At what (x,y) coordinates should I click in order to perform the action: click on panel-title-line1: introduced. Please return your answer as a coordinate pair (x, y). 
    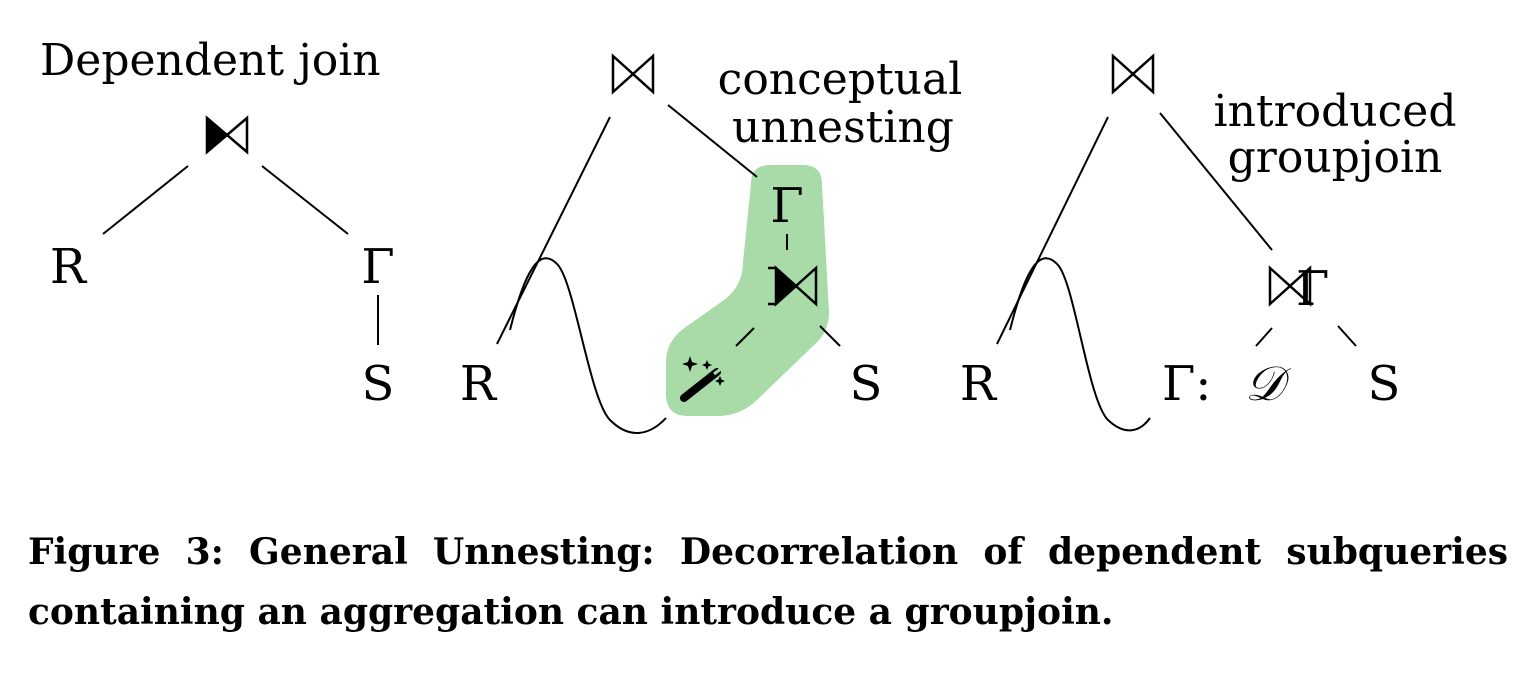
    Looking at the image, I should click on (1335, 111).